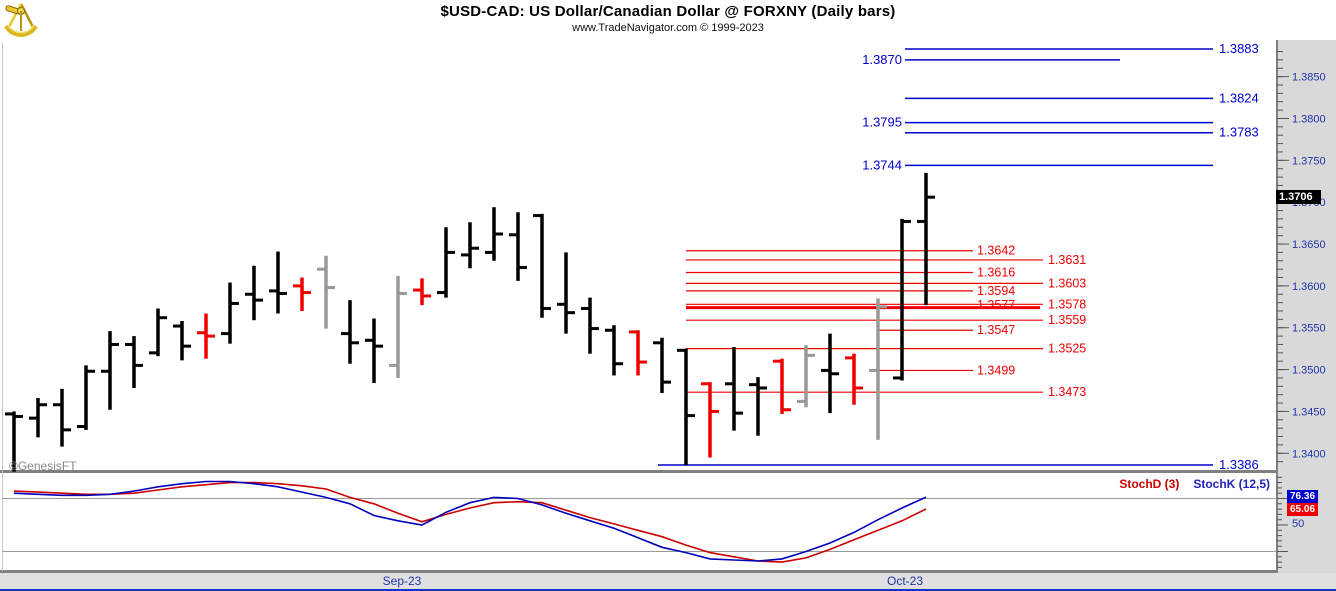 The image size is (1336, 591). Describe the element at coordinates (1309, 287) in the screenshot. I see `svg-text: 1.3600` at that location.